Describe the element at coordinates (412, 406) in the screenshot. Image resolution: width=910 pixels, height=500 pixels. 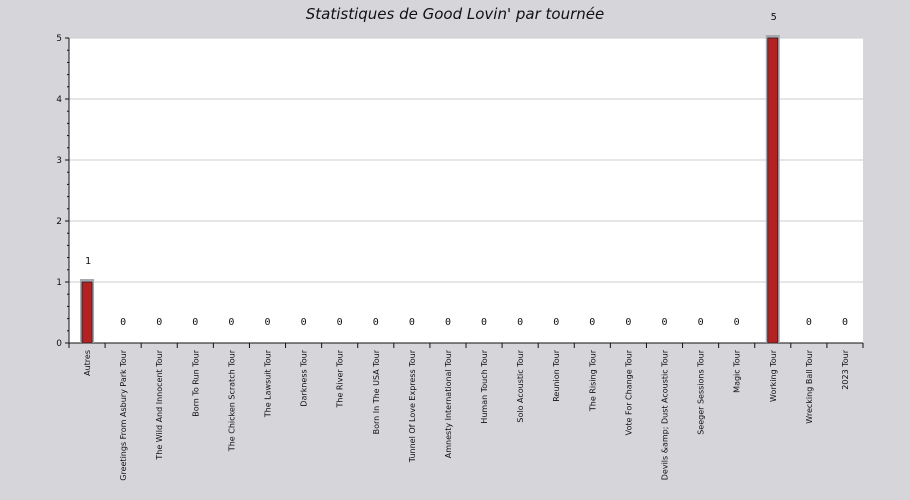
I see `x-tick-label: Tunnel Of Love Express Tour` at that location.